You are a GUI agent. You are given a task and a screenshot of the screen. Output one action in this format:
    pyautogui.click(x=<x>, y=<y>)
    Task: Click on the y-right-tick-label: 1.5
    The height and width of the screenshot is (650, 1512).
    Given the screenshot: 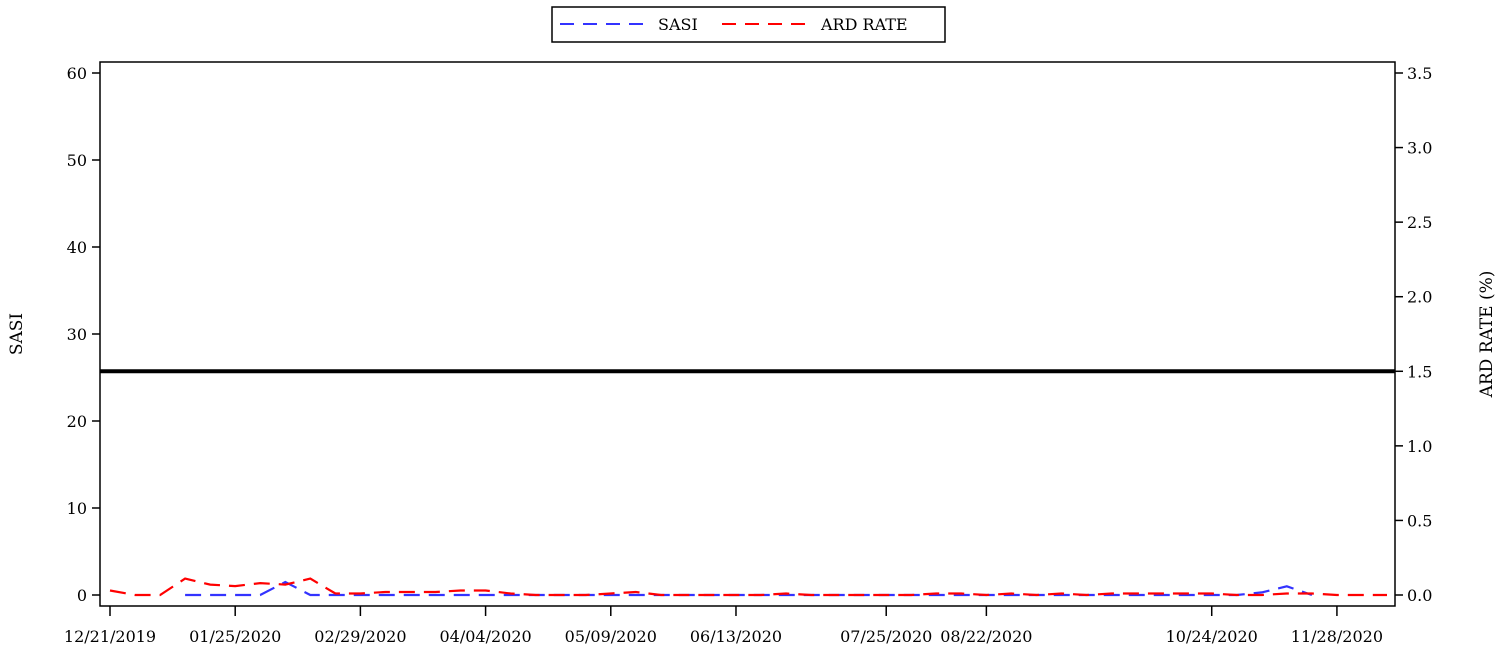 What is the action you would take?
    pyautogui.click(x=1419, y=371)
    